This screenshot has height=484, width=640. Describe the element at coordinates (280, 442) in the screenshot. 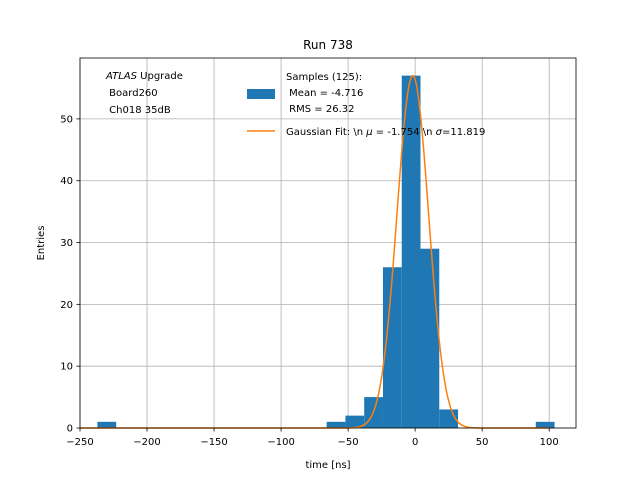

I see `x-tick-label: −100` at that location.